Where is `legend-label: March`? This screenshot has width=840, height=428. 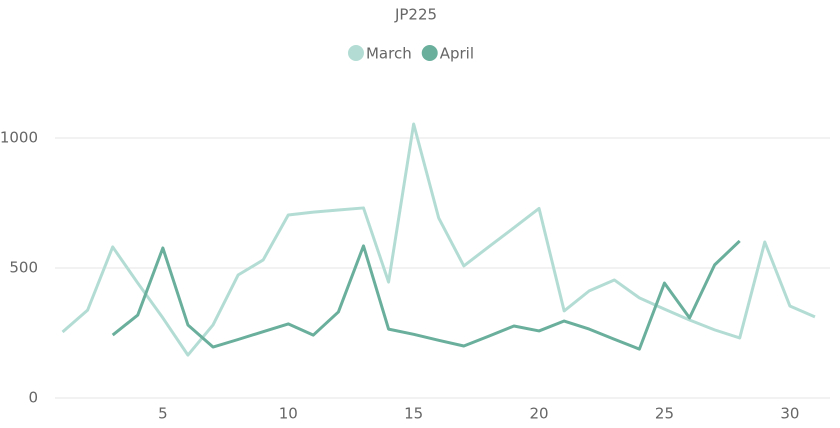 legend-label: March is located at coordinates (389, 54).